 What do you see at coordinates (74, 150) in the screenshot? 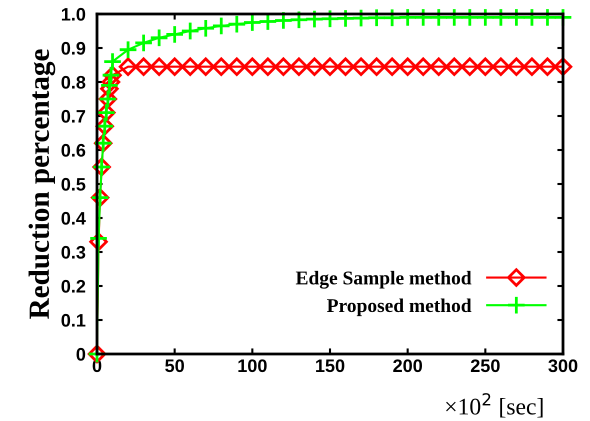
I see `y-tick-label: 0.6` at bounding box center [74, 150].